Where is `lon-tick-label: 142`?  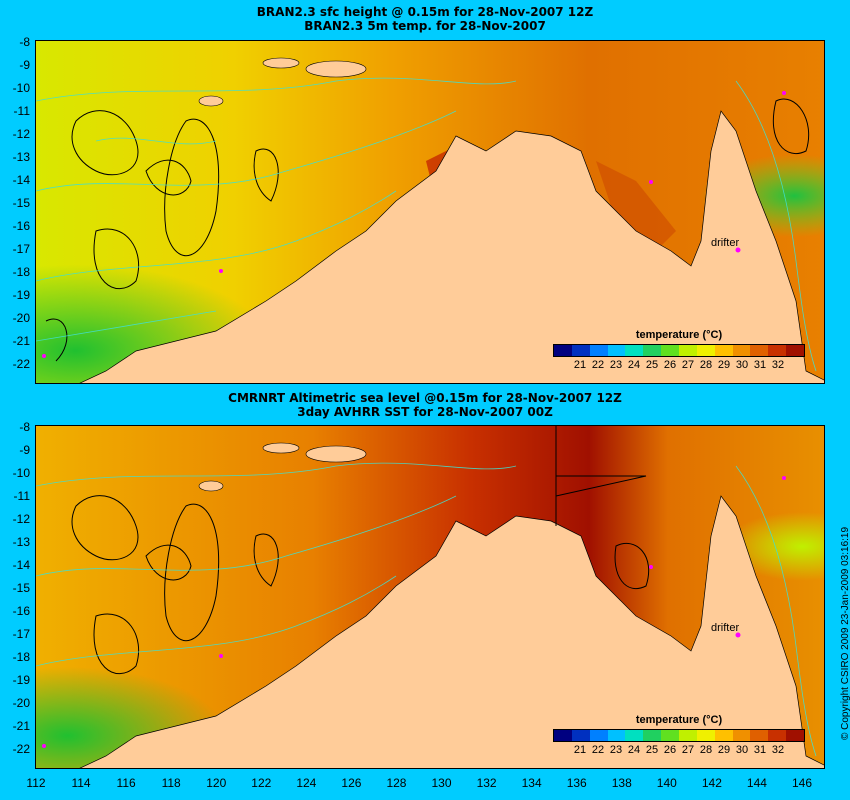
lon-tick-label: 142 is located at coordinates (711, 783).